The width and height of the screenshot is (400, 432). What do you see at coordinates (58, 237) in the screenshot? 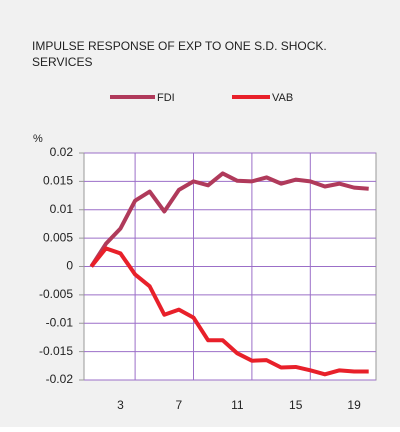
I see `y-tick-label: 0.005` at bounding box center [58, 237].